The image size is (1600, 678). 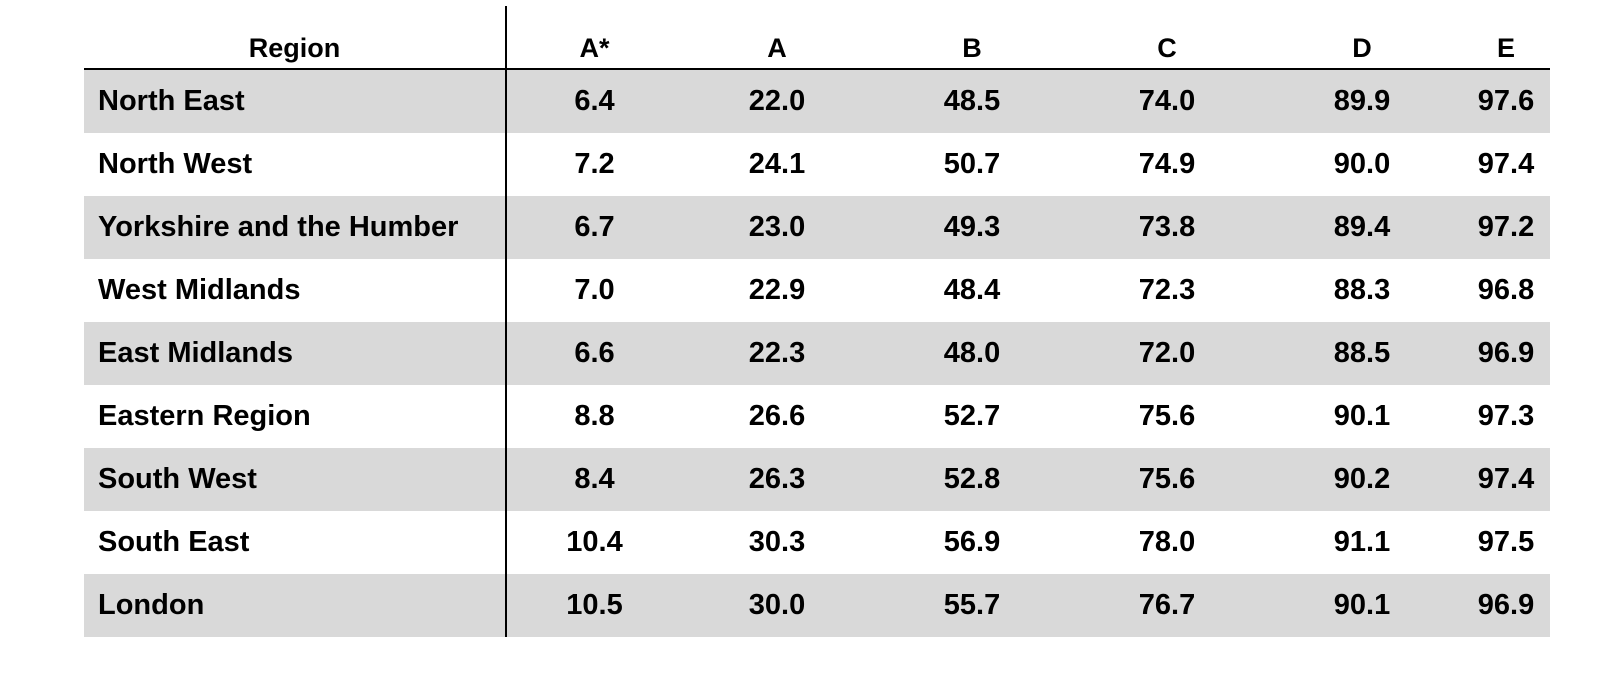 What do you see at coordinates (295, 101) in the screenshot?
I see `region-cell: North East` at bounding box center [295, 101].